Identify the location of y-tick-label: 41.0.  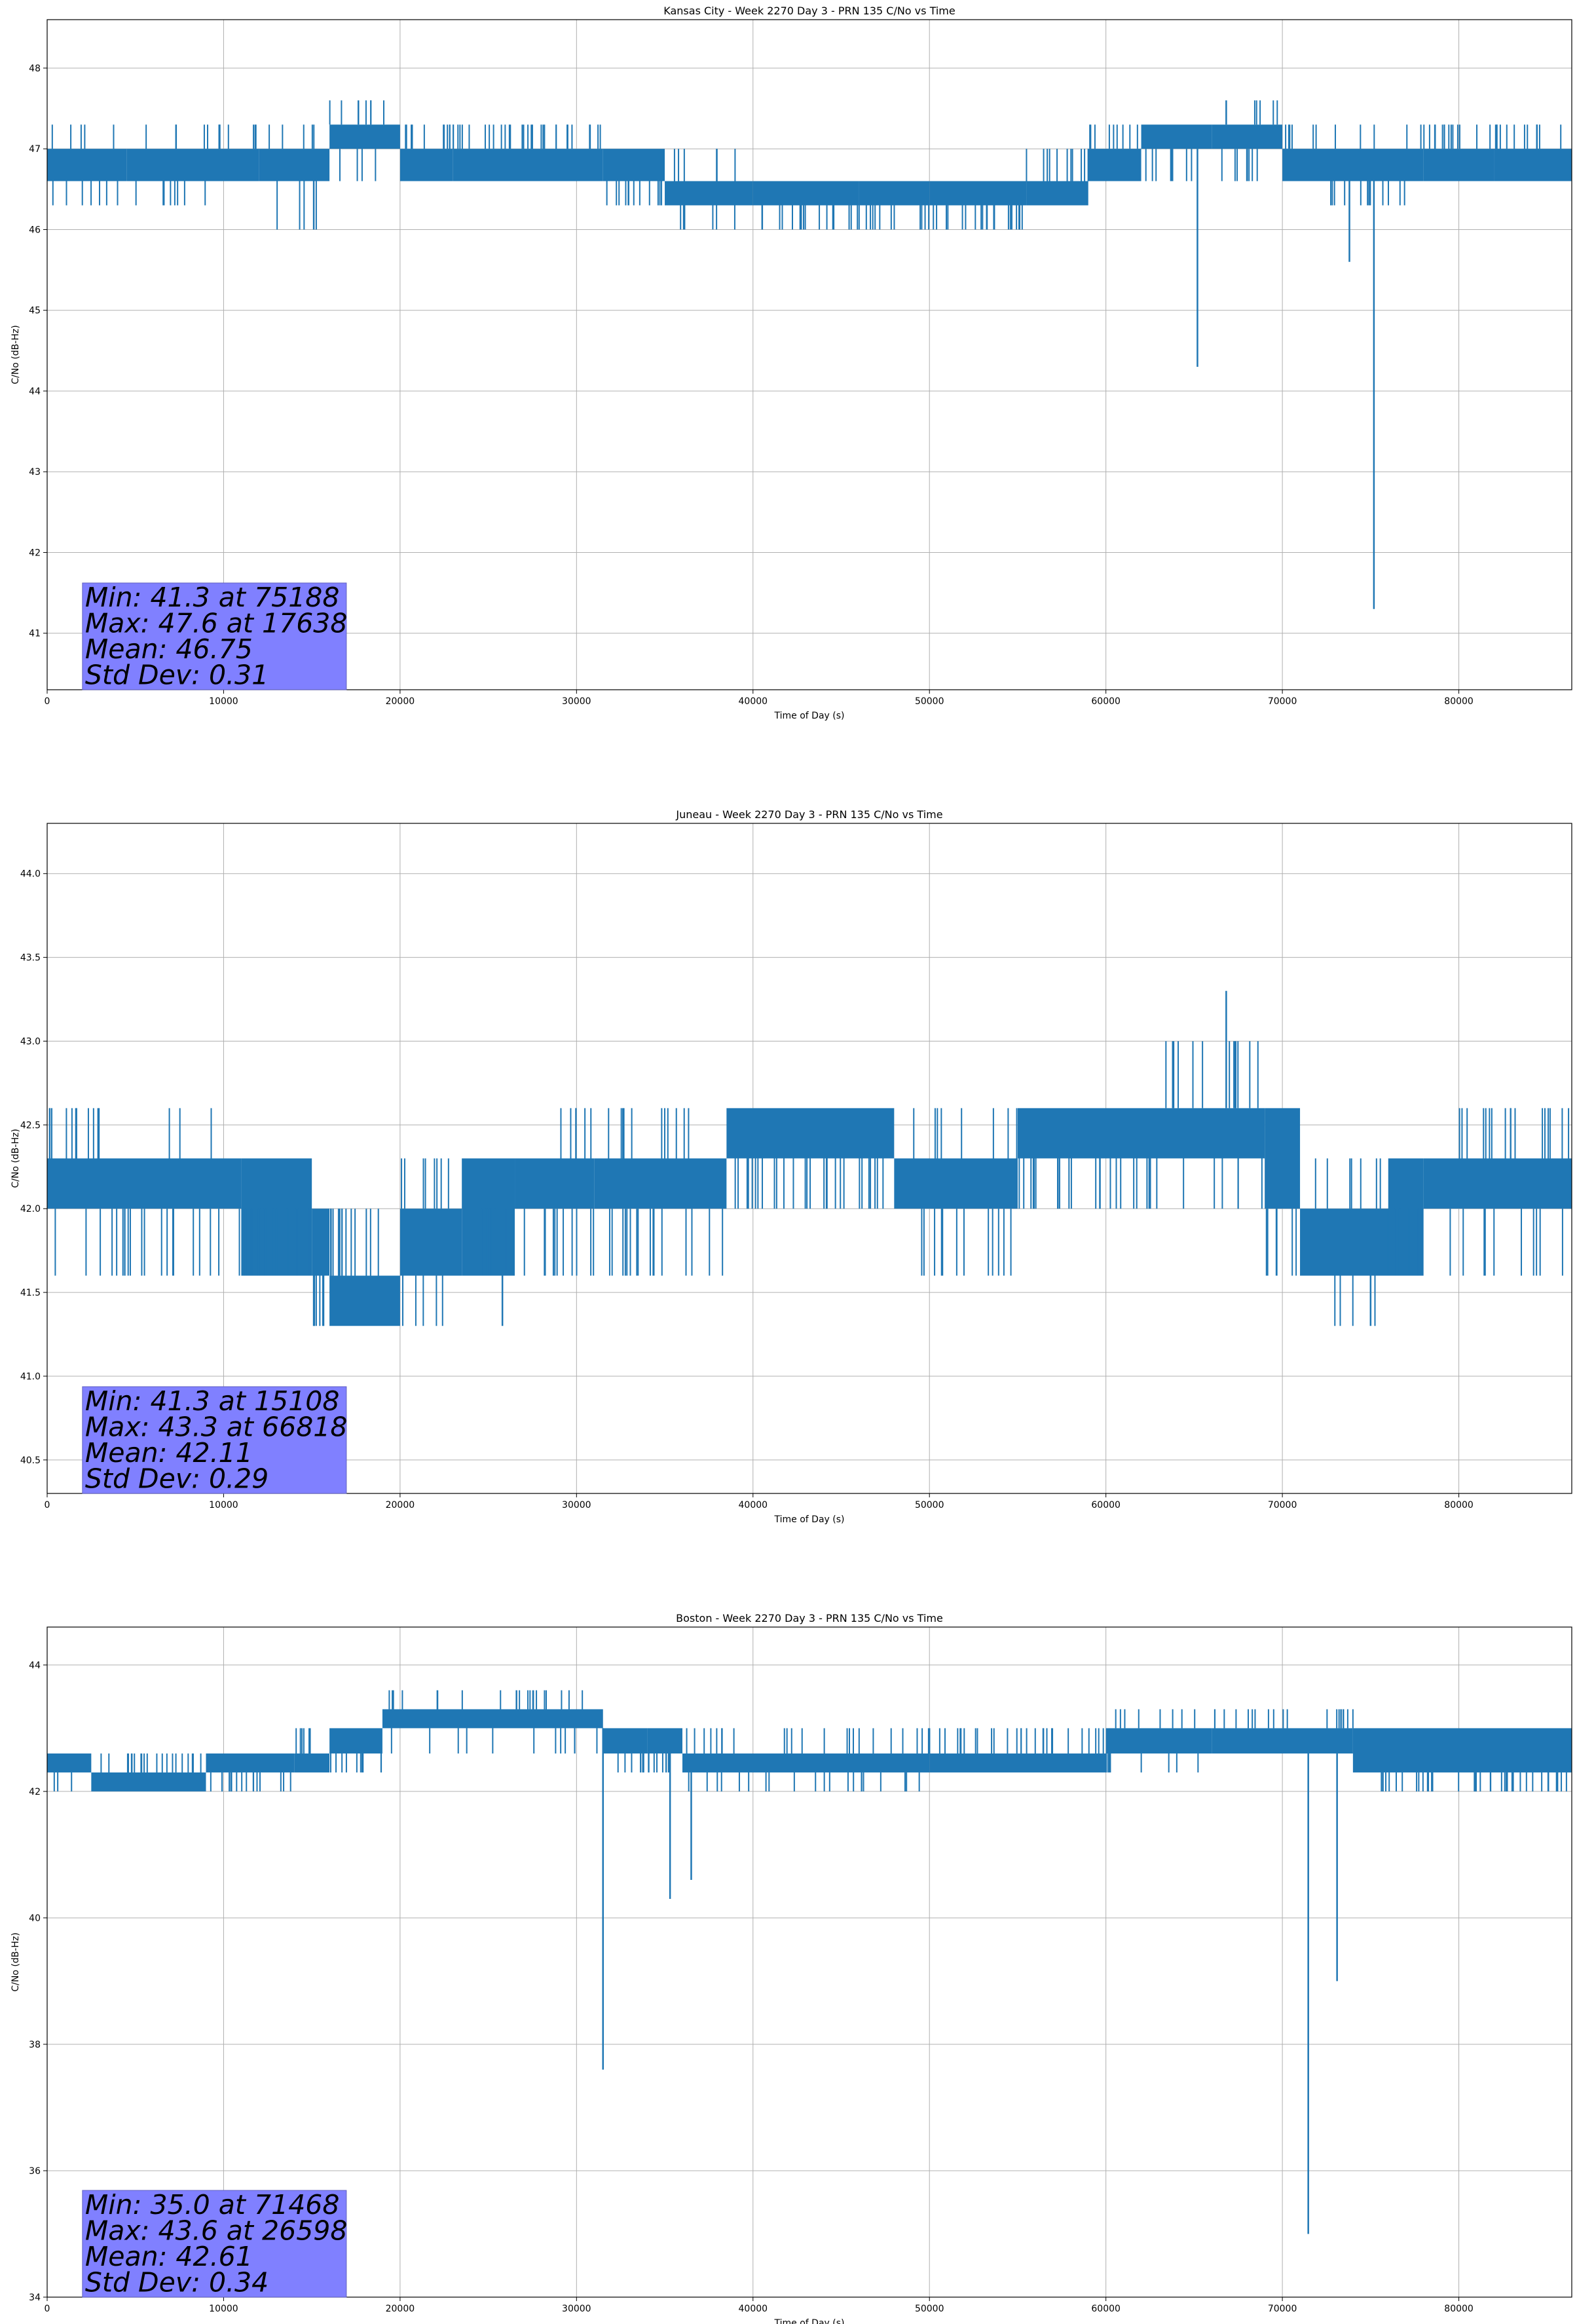
(30, 1377).